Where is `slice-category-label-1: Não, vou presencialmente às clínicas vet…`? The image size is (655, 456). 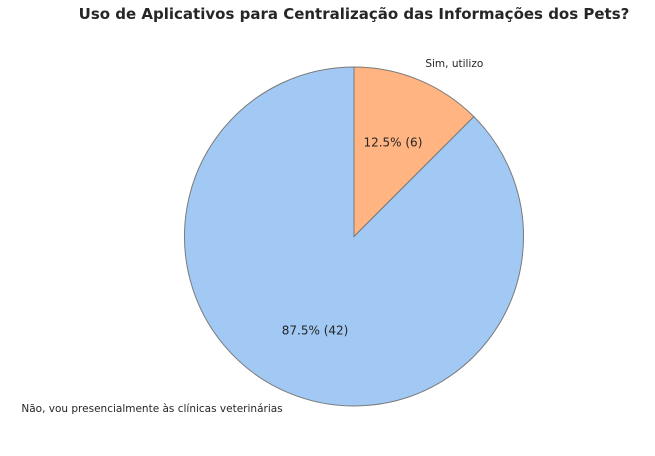 slice-category-label-1: Não, vou presencialmente às clínicas vet… is located at coordinates (151, 409).